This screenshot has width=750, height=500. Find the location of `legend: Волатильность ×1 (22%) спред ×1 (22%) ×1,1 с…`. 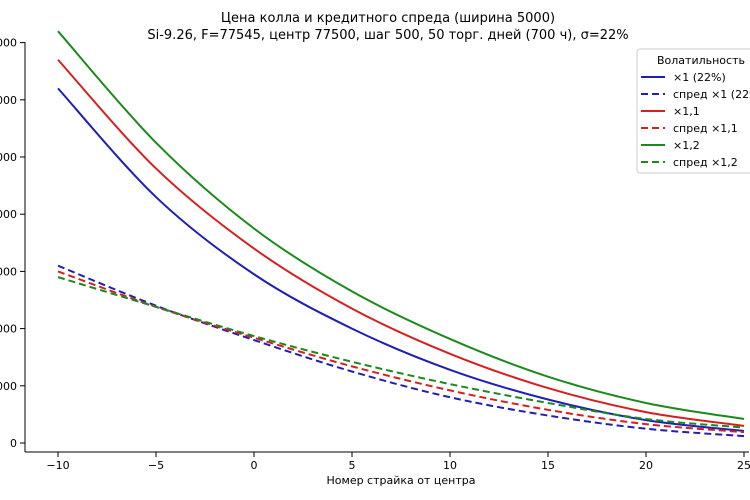

legend: Волатильность ×1 (22%) спред ×1 (22%) ×1,1 с… is located at coordinates (693, 111).